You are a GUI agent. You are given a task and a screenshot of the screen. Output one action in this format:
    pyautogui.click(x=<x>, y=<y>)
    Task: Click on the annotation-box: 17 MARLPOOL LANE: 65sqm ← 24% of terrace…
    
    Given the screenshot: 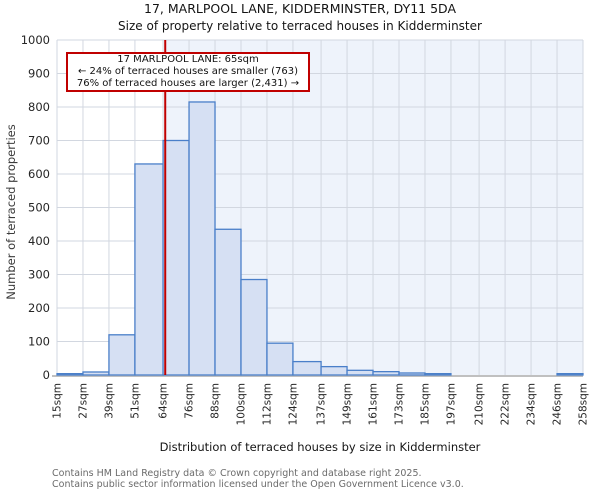 What is the action you would take?
    pyautogui.click(x=188, y=72)
    